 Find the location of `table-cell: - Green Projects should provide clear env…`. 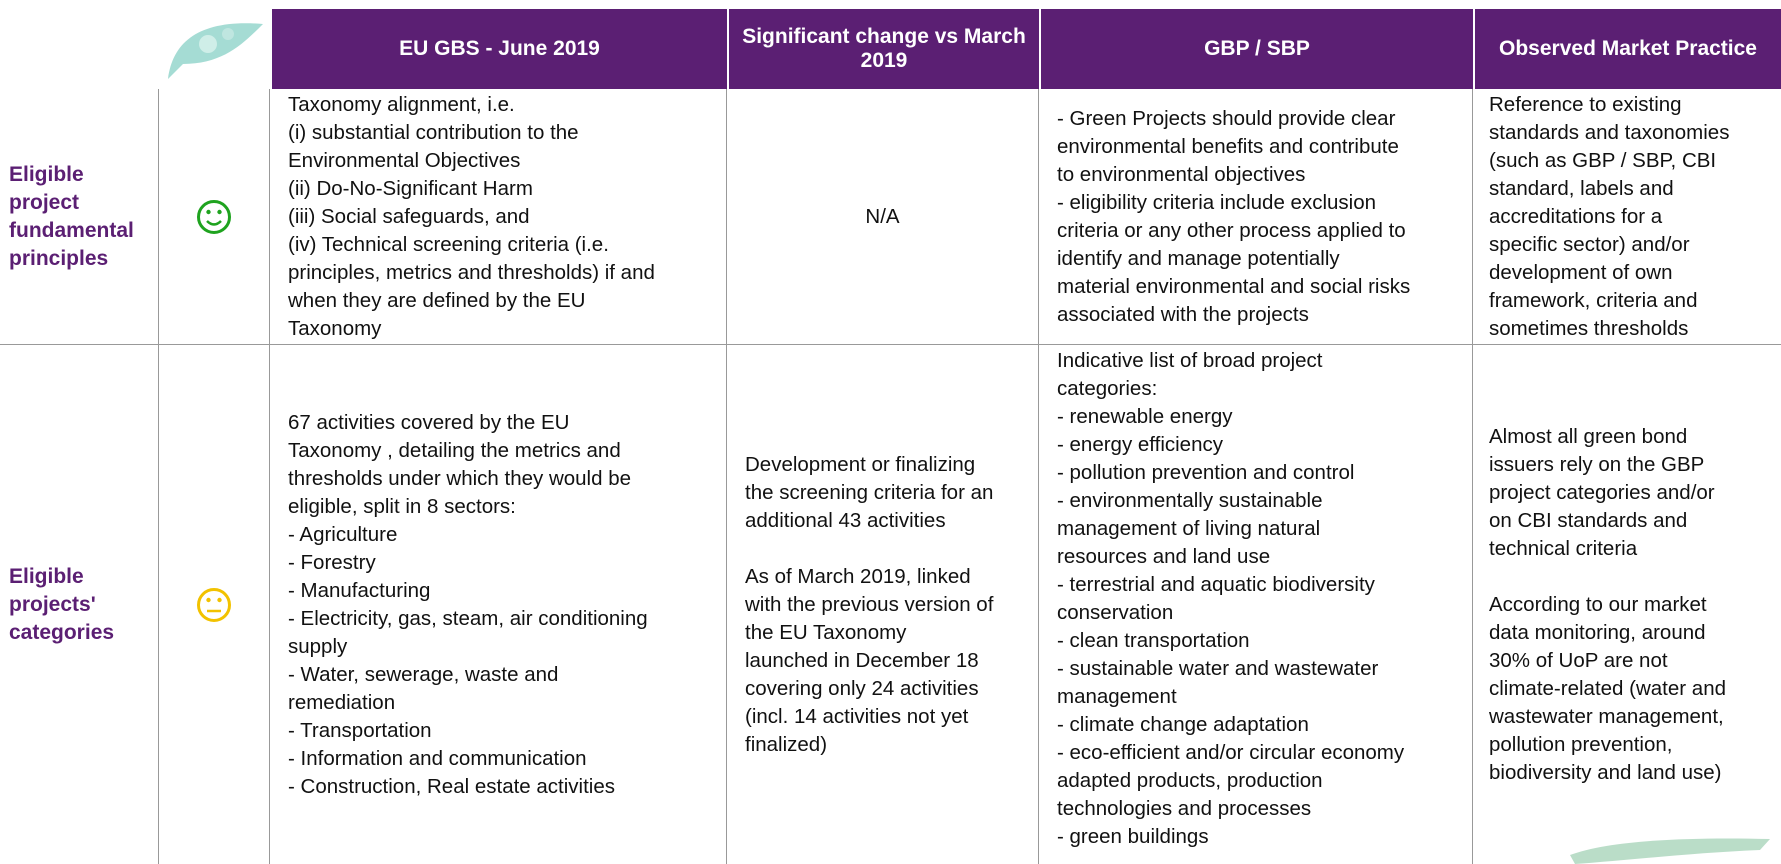

table-cell: - Green Projects should provide clear env… is located at coordinates (1256, 216).